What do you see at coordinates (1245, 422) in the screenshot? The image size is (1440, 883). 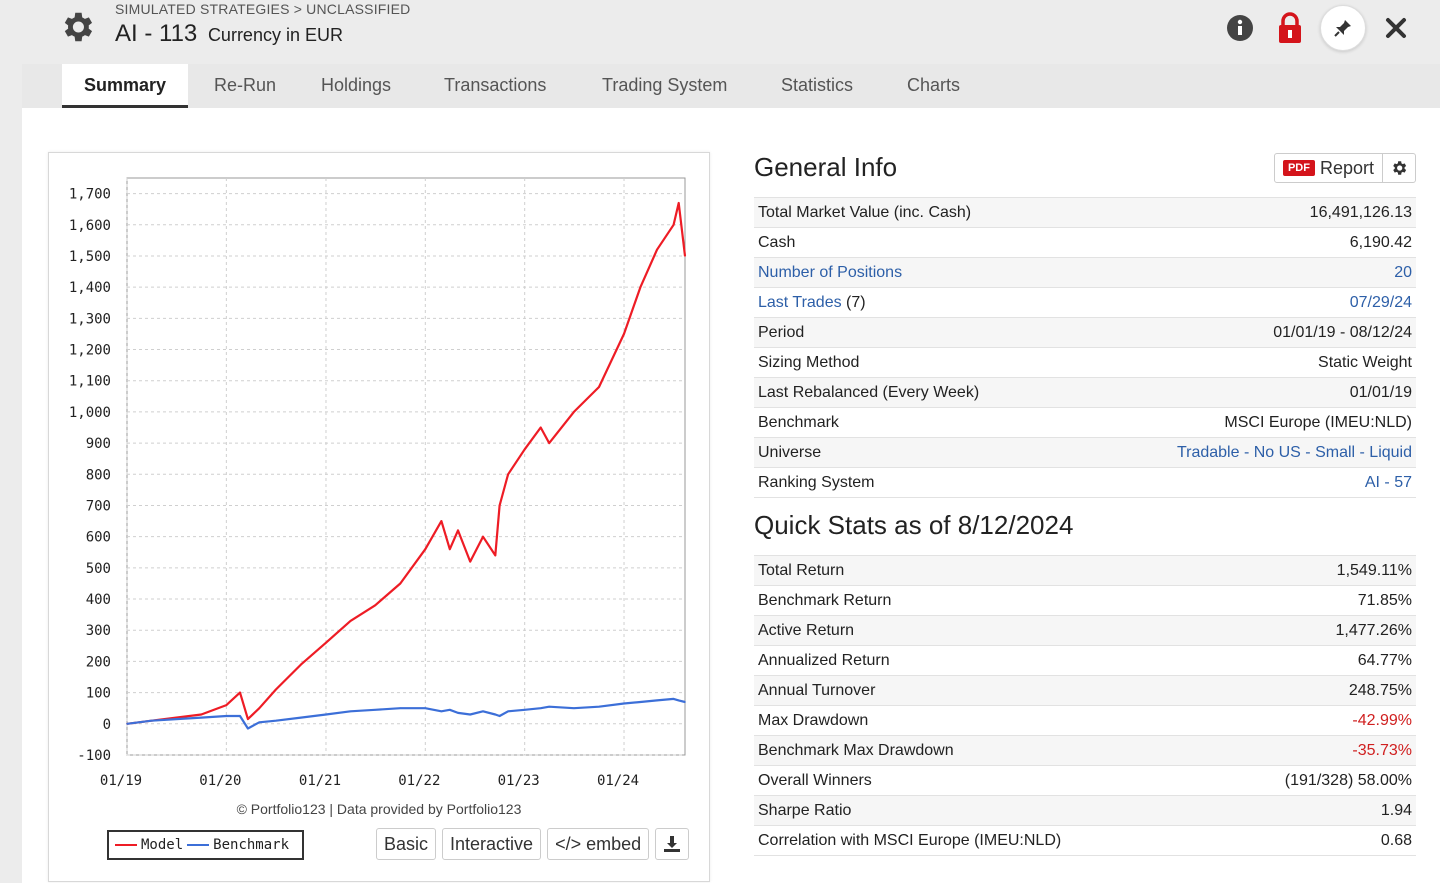 I see `row-value: MSCI Europe (IMEU:NLD)` at bounding box center [1245, 422].